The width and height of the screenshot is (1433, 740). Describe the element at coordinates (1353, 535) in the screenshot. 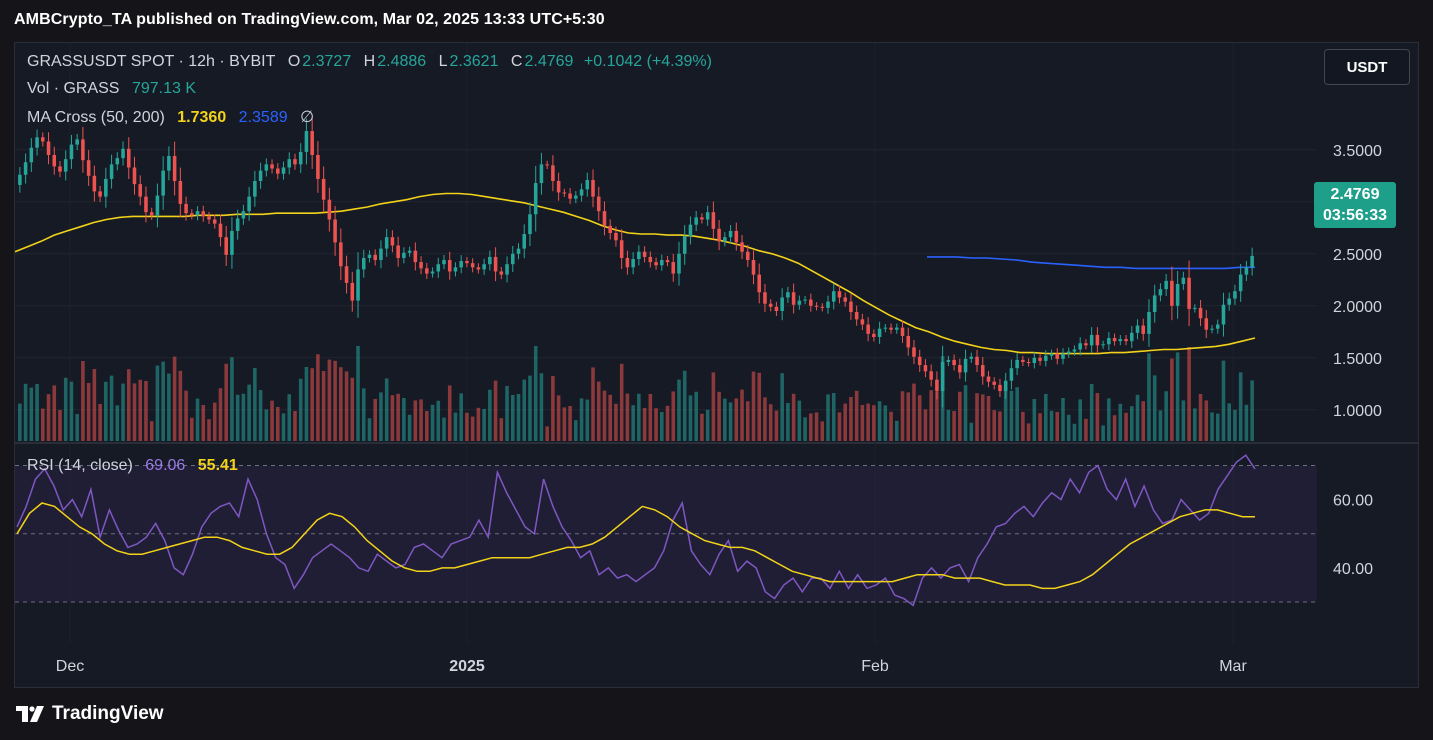

I see `rsi-axis: 60.00 40.00` at that location.